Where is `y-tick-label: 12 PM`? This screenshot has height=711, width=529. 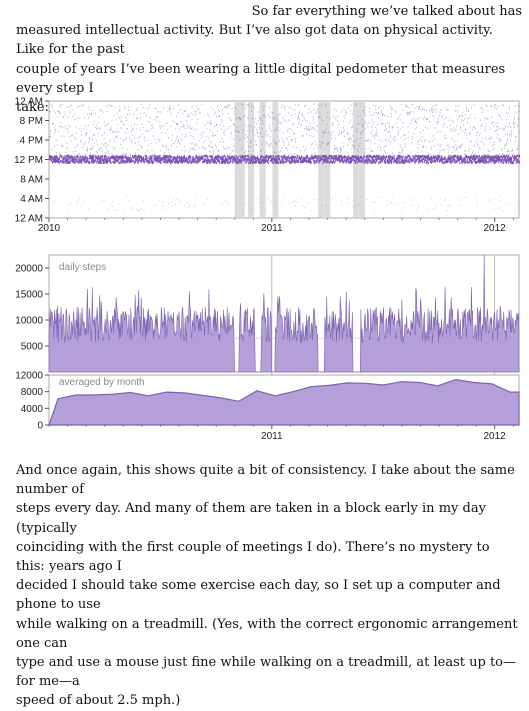 y-tick-label: 12 PM is located at coordinates (28, 160).